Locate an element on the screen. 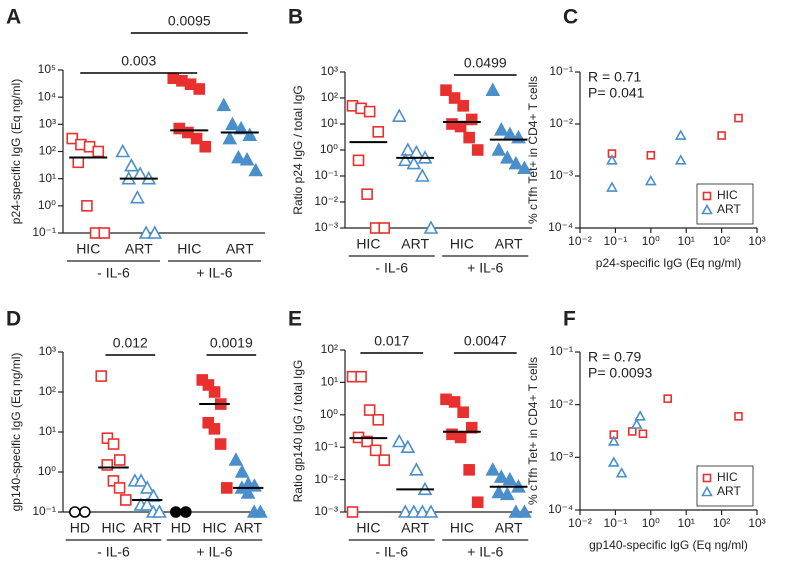 The height and width of the screenshot is (563, 800). x-tick-label: 10¹ is located at coordinates (686, 241).